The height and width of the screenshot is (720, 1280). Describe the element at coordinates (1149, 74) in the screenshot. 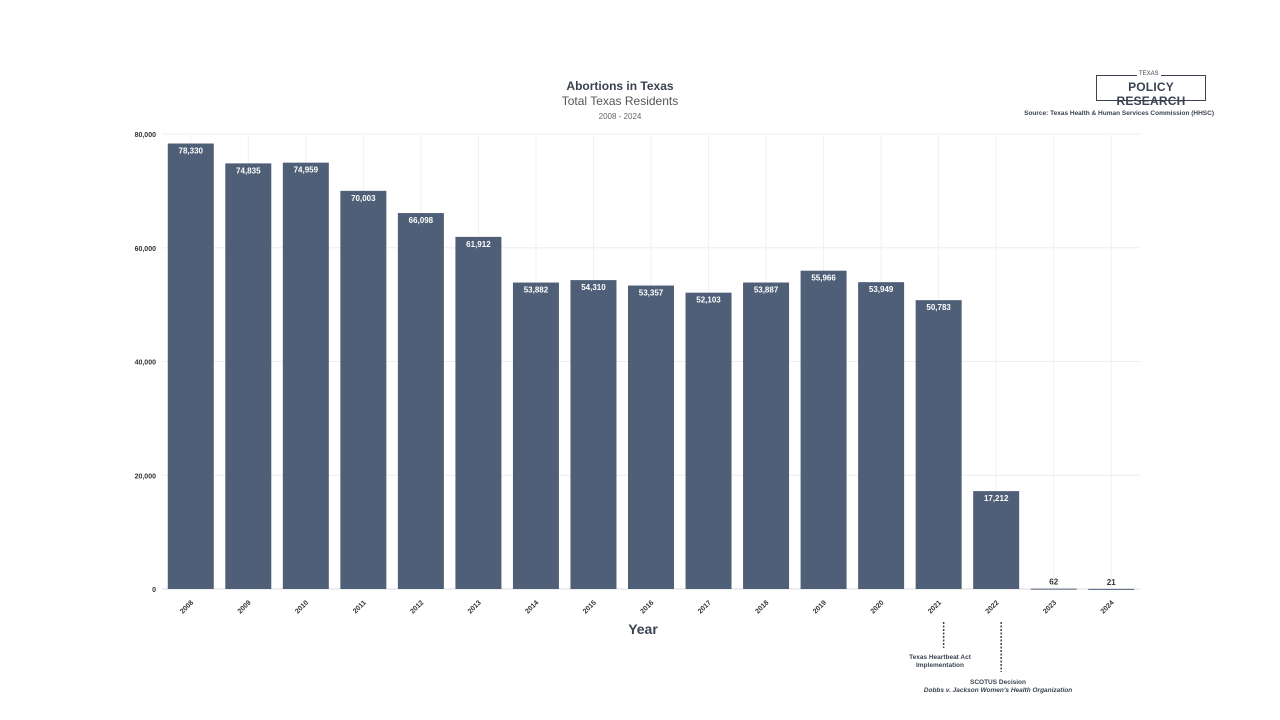

I see `logo-top-text: TEXAS` at that location.